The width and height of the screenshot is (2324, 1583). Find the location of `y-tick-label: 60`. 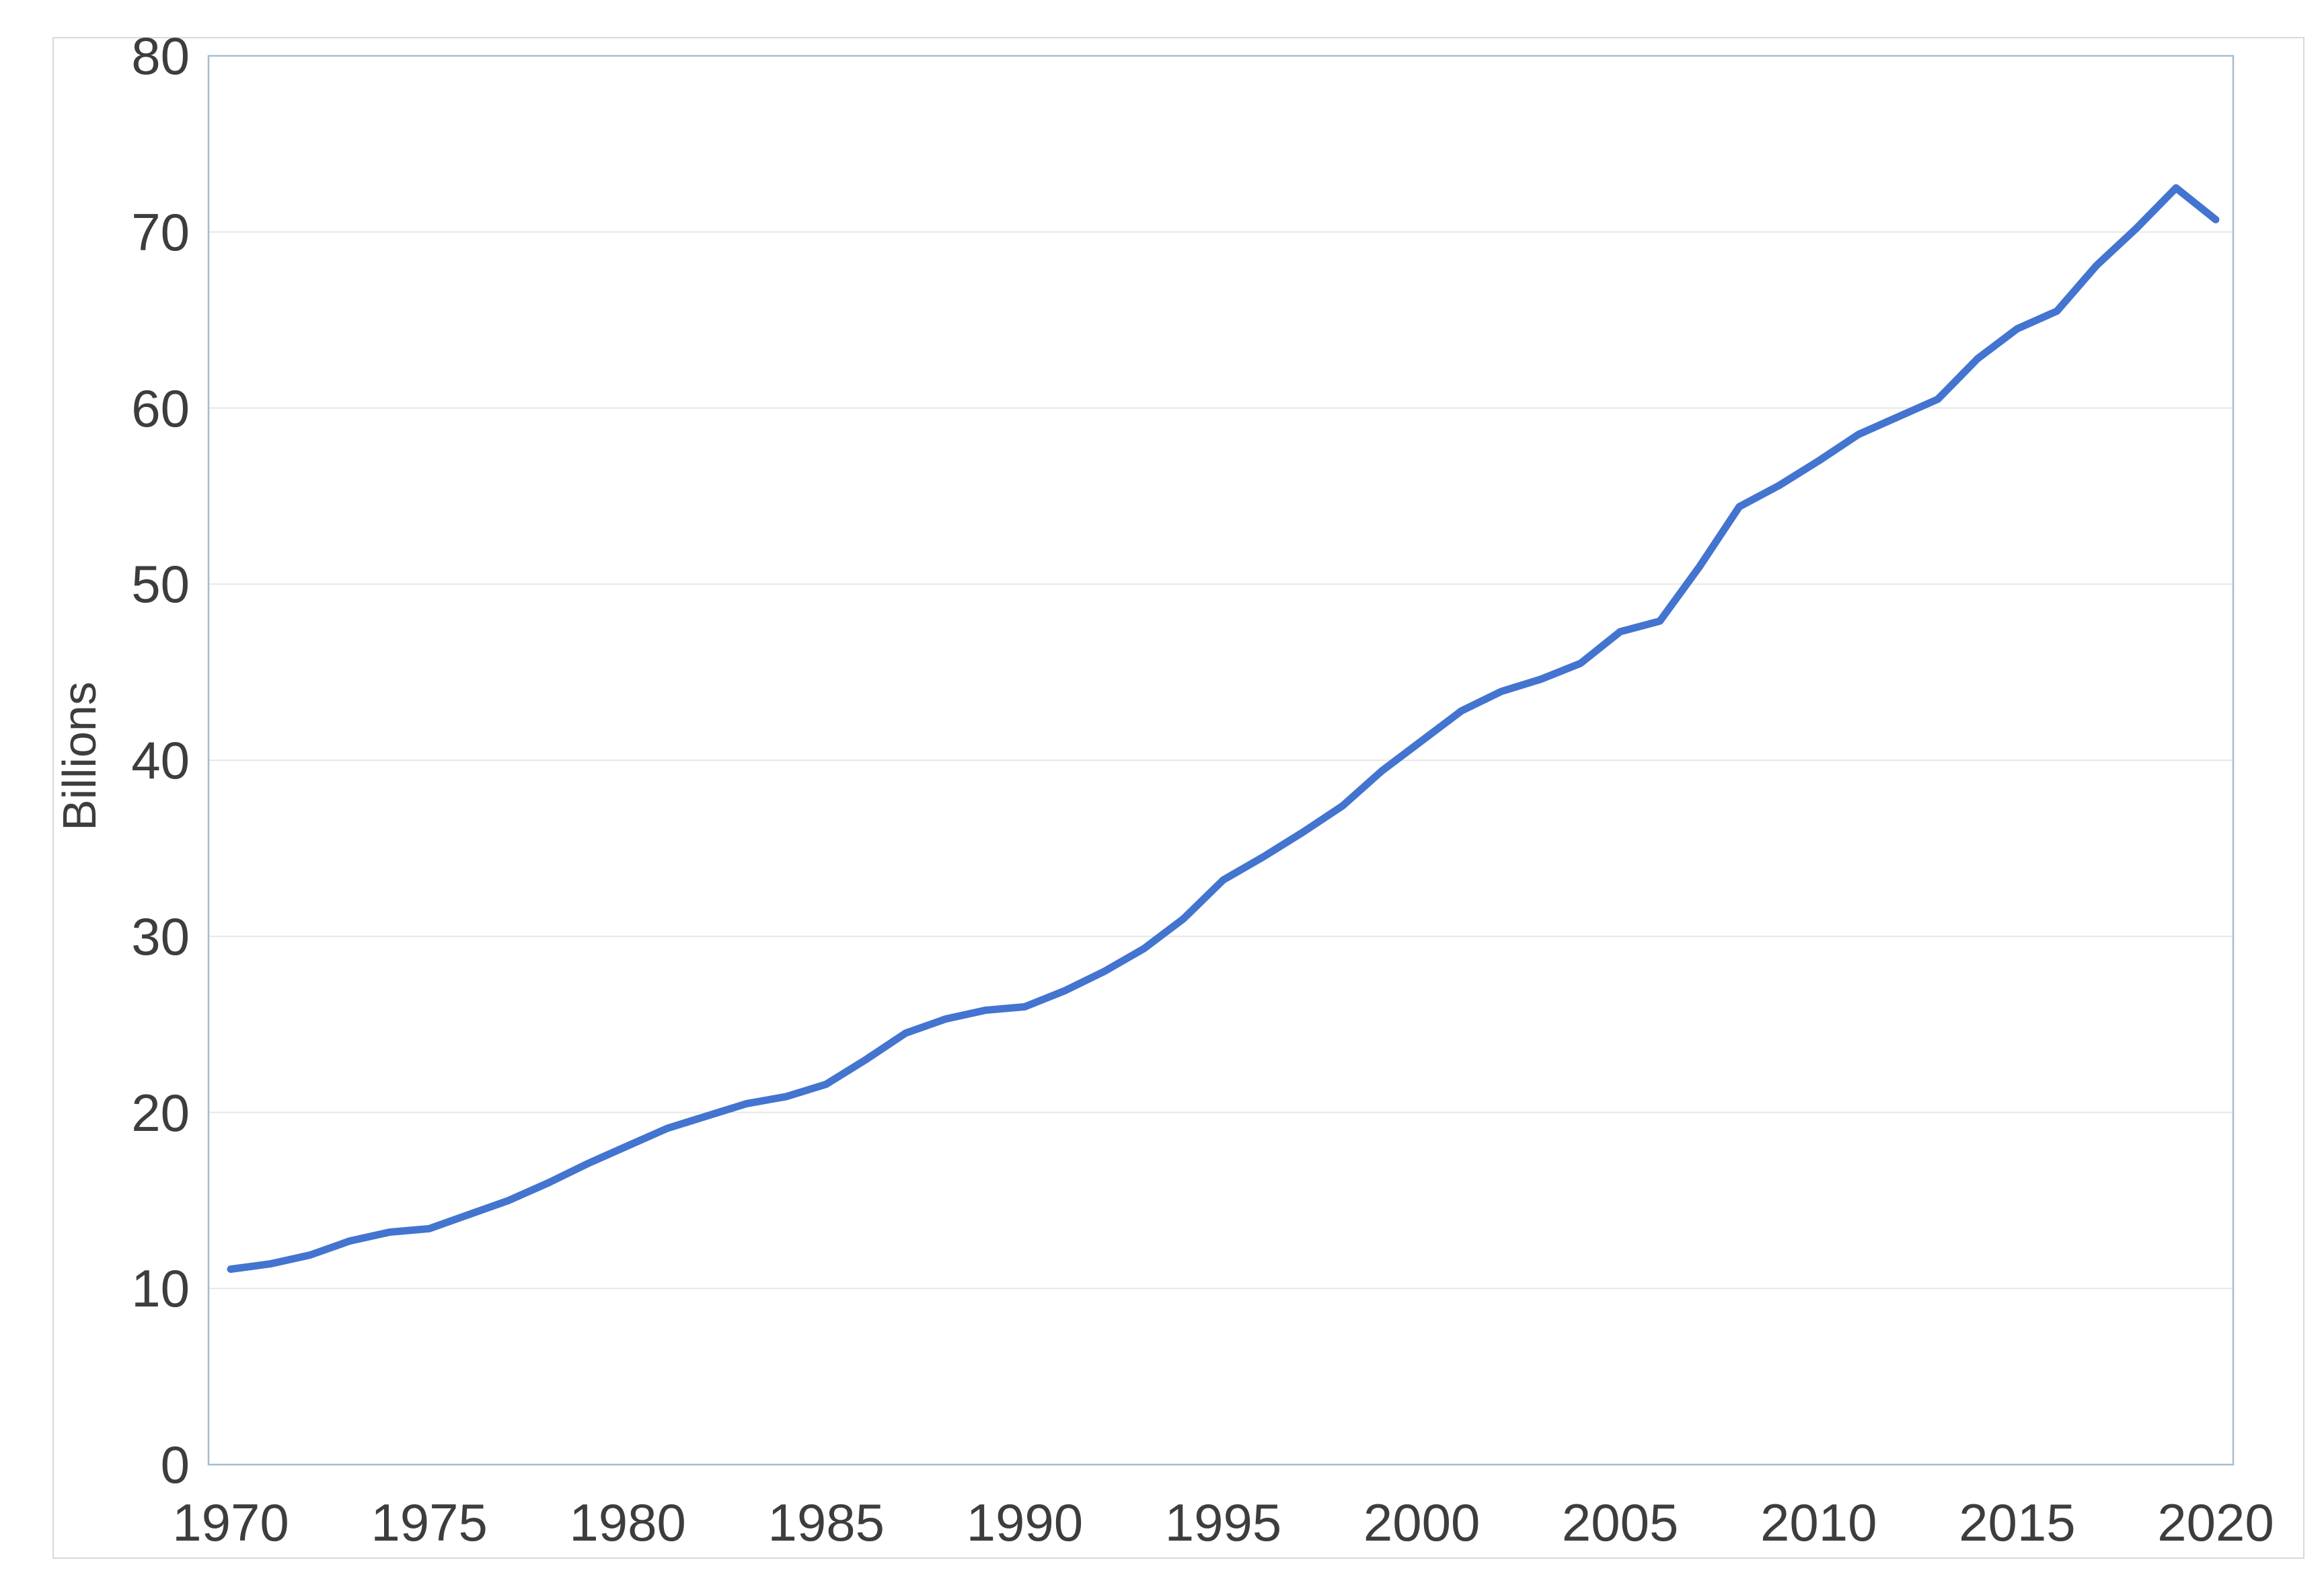

y-tick-label: 60 is located at coordinates (160, 408).